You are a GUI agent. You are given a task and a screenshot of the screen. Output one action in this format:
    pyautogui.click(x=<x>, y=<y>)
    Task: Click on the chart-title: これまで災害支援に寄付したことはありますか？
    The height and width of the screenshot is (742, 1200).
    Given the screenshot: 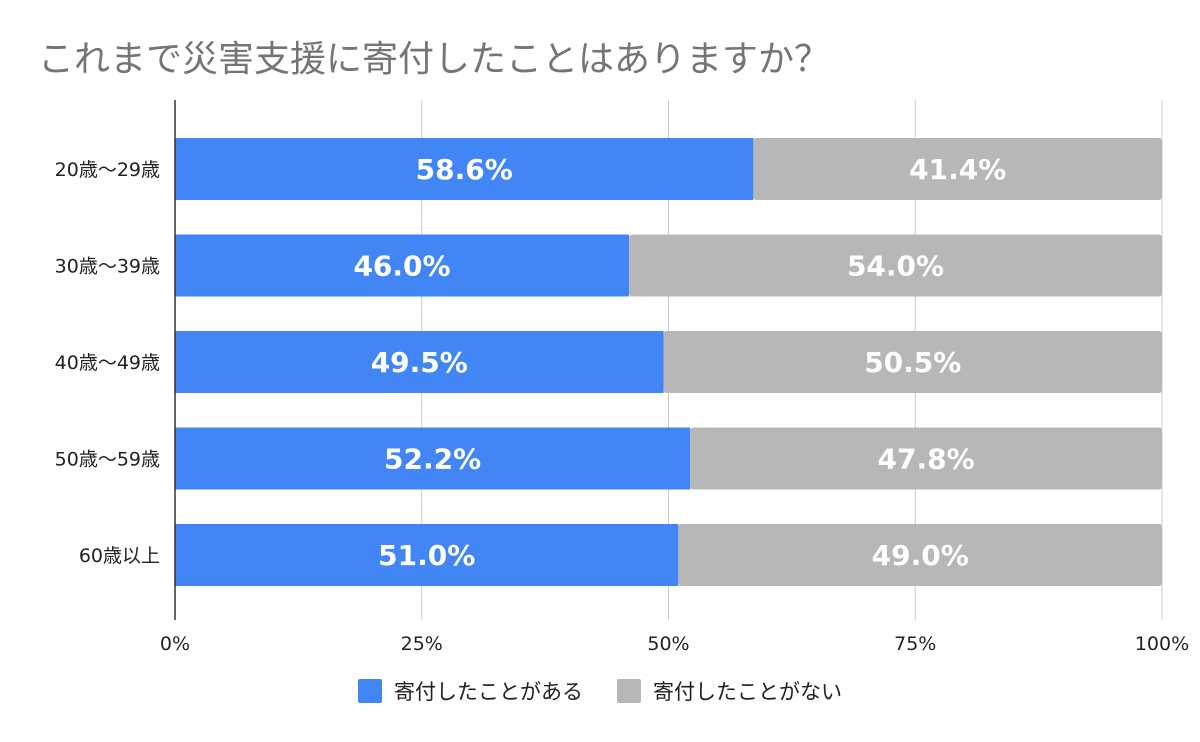 What is the action you would take?
    pyautogui.click(x=434, y=59)
    